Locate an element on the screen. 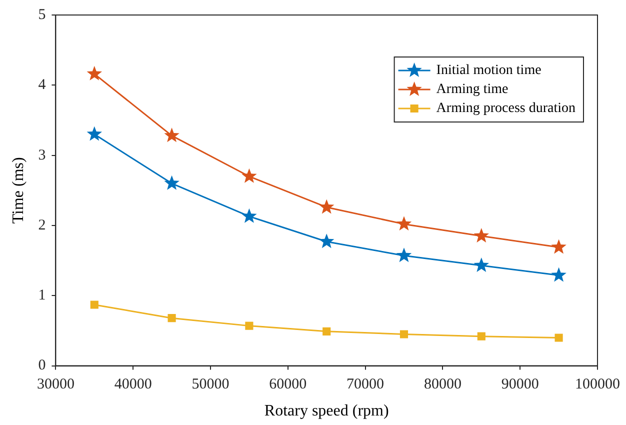 The image size is (626, 425). x-tick-label: 90000 is located at coordinates (520, 384).